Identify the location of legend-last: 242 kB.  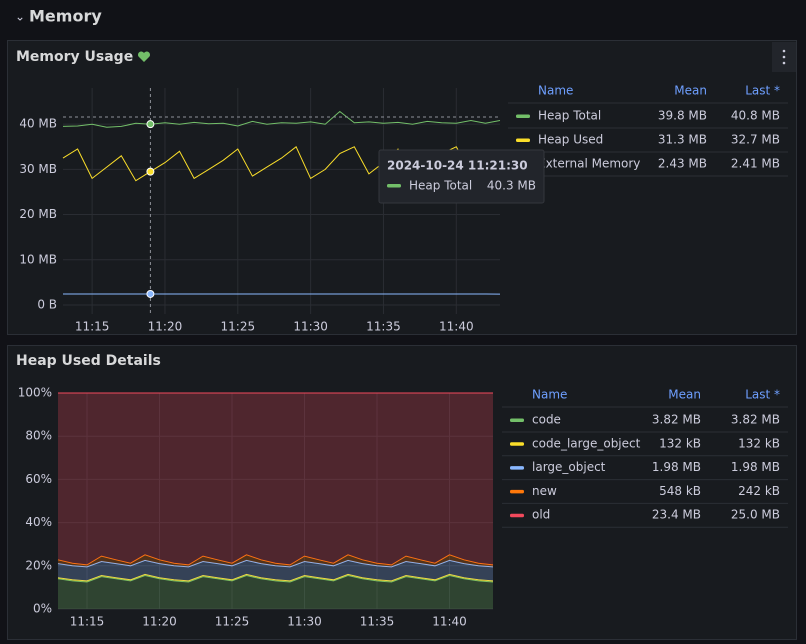
(759, 491).